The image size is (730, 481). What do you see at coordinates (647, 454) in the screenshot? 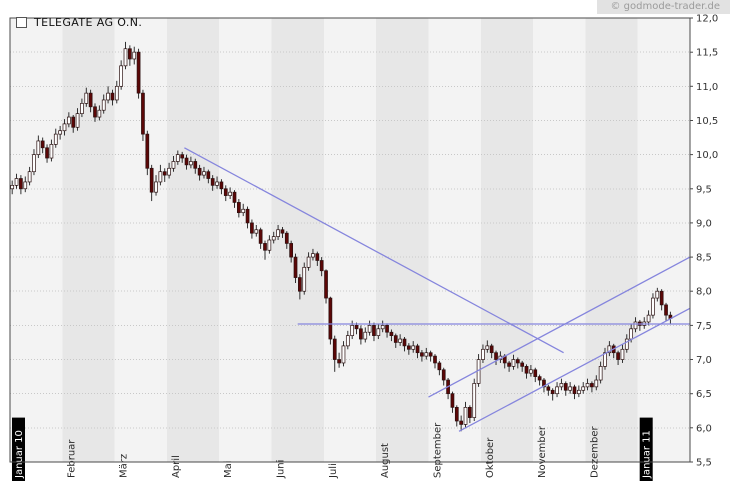
I see `x-axis-label: Januar 11` at bounding box center [647, 454].